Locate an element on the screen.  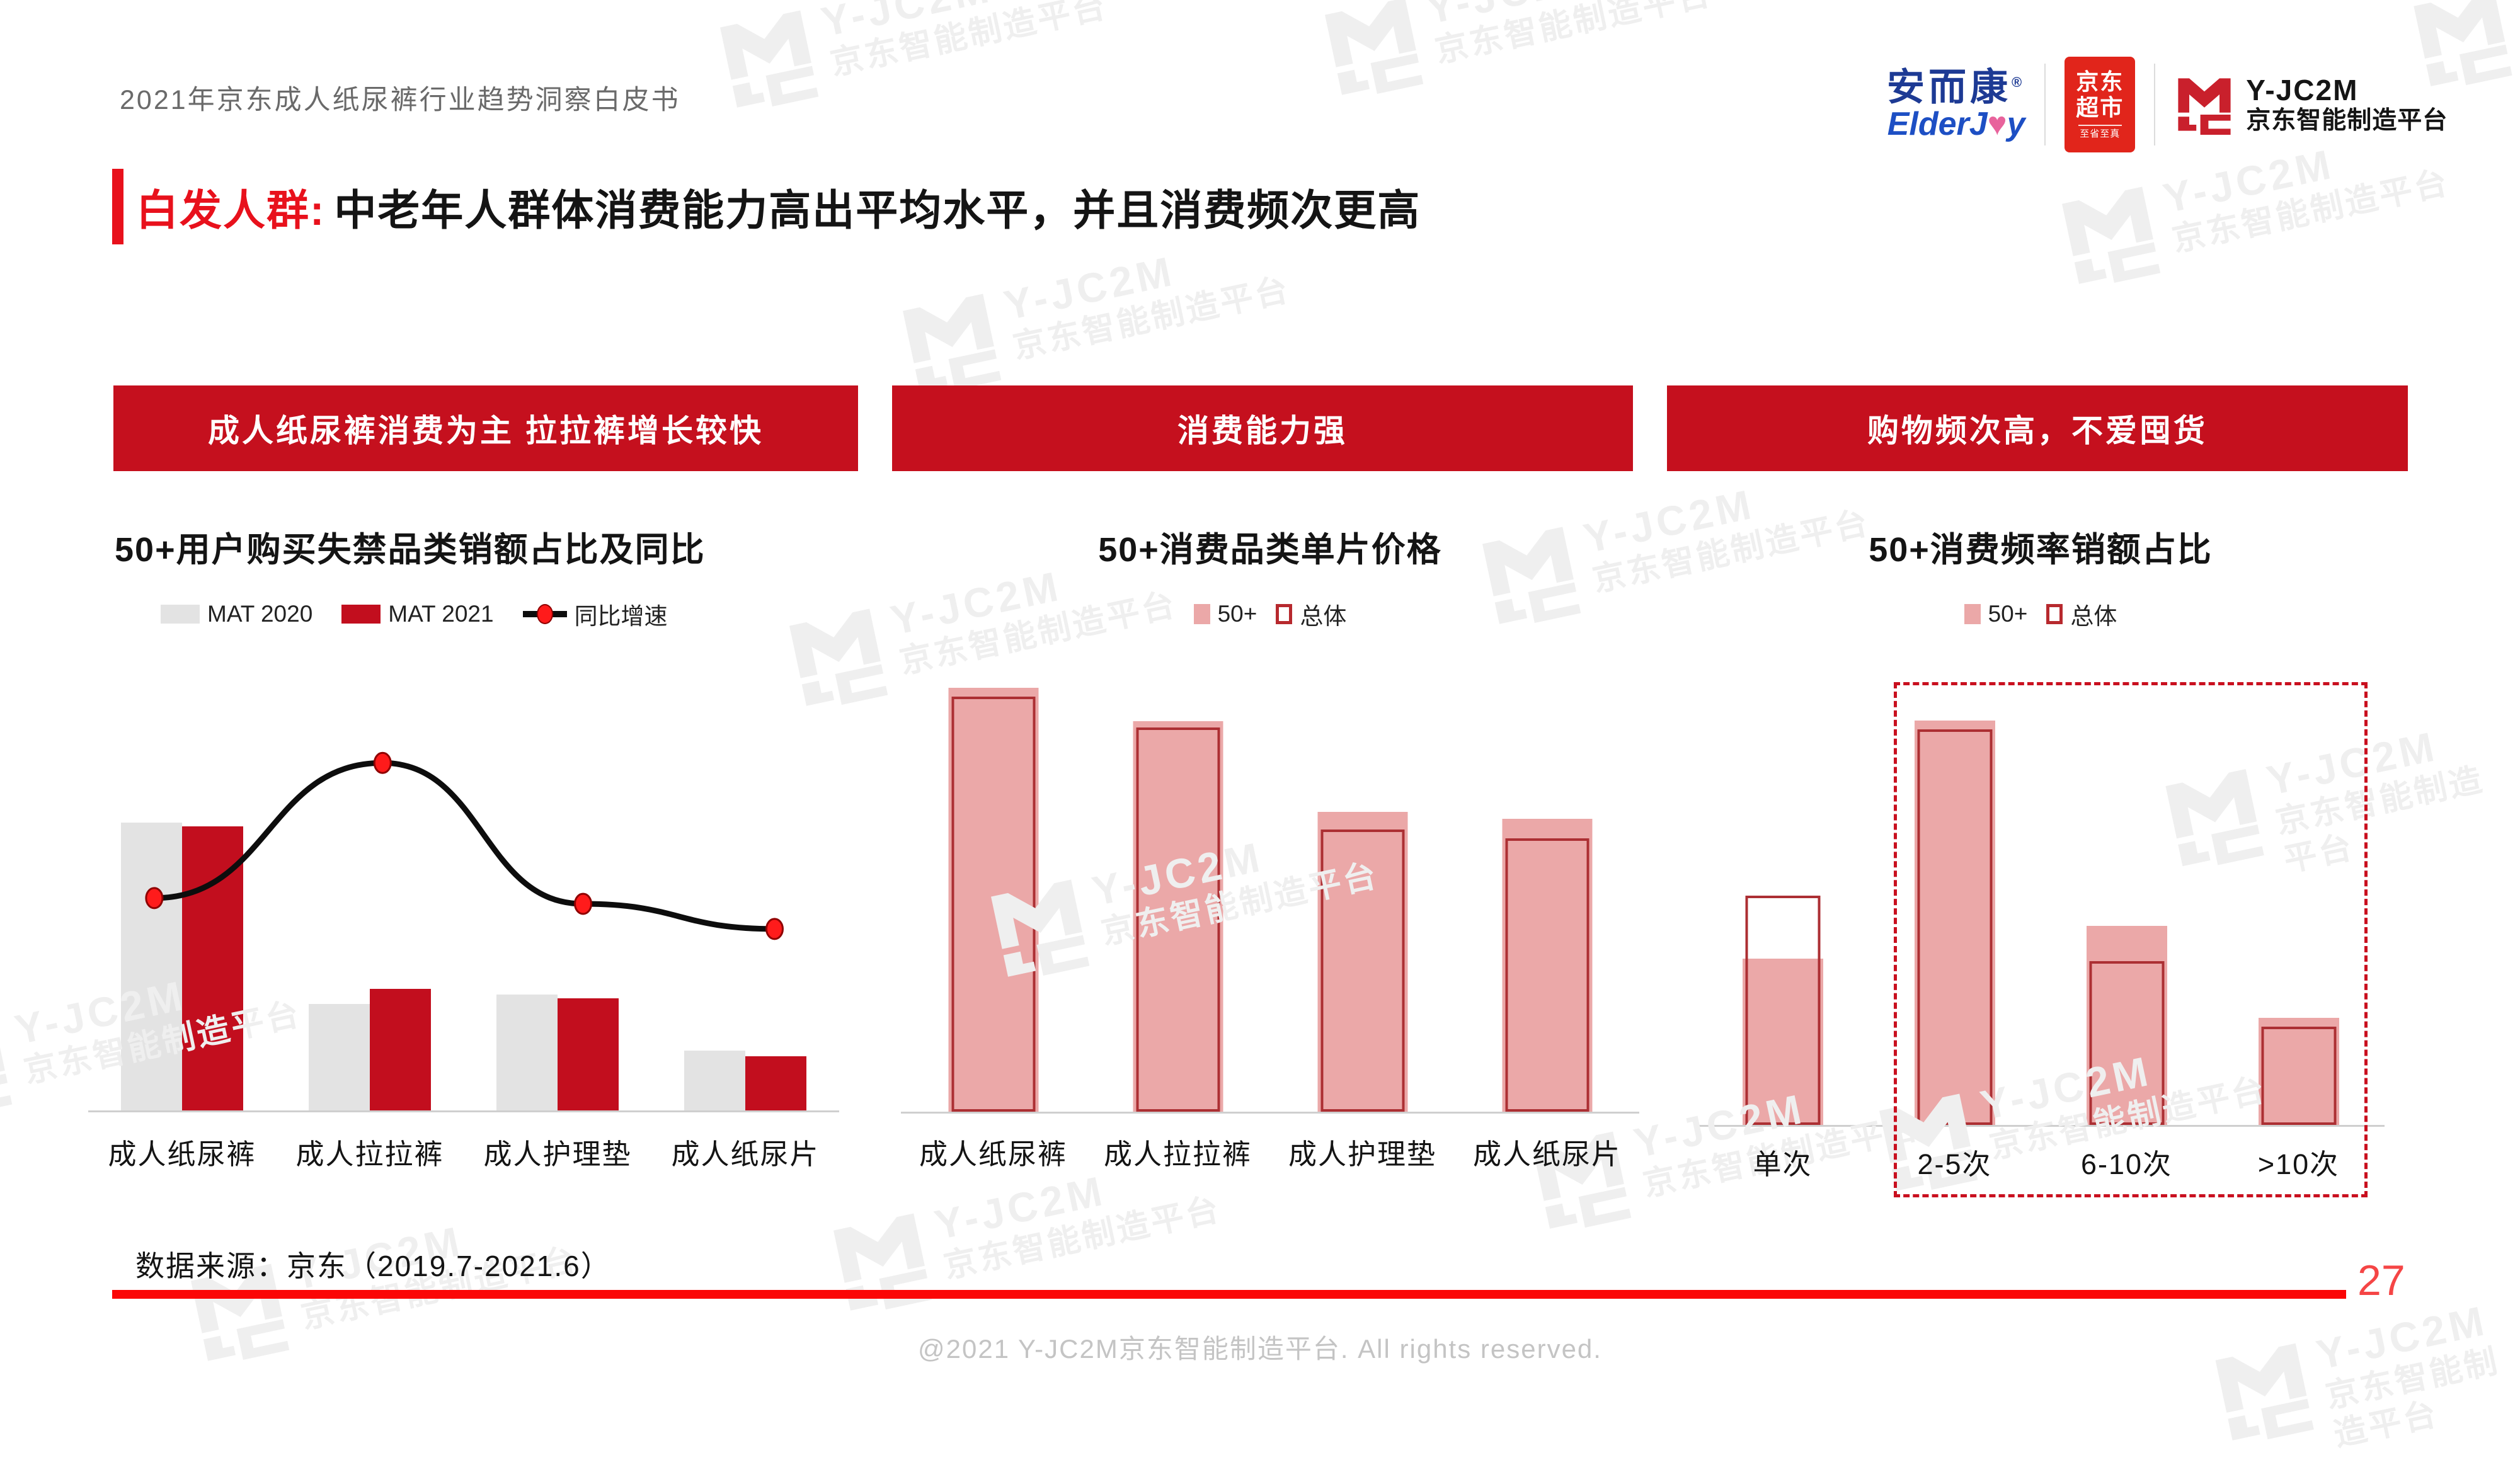
bar-group-2-5次 is located at coordinates (1955, 906).